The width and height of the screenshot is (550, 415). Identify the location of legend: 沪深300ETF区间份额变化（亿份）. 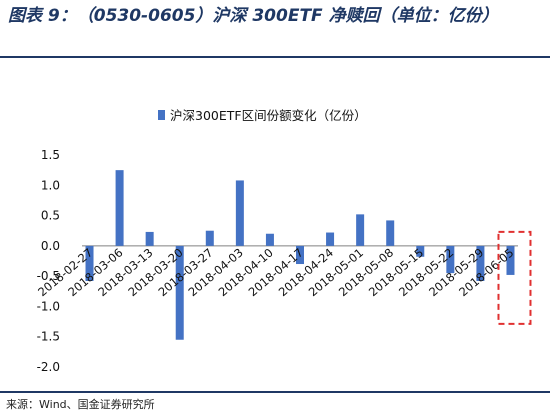
(262, 115).